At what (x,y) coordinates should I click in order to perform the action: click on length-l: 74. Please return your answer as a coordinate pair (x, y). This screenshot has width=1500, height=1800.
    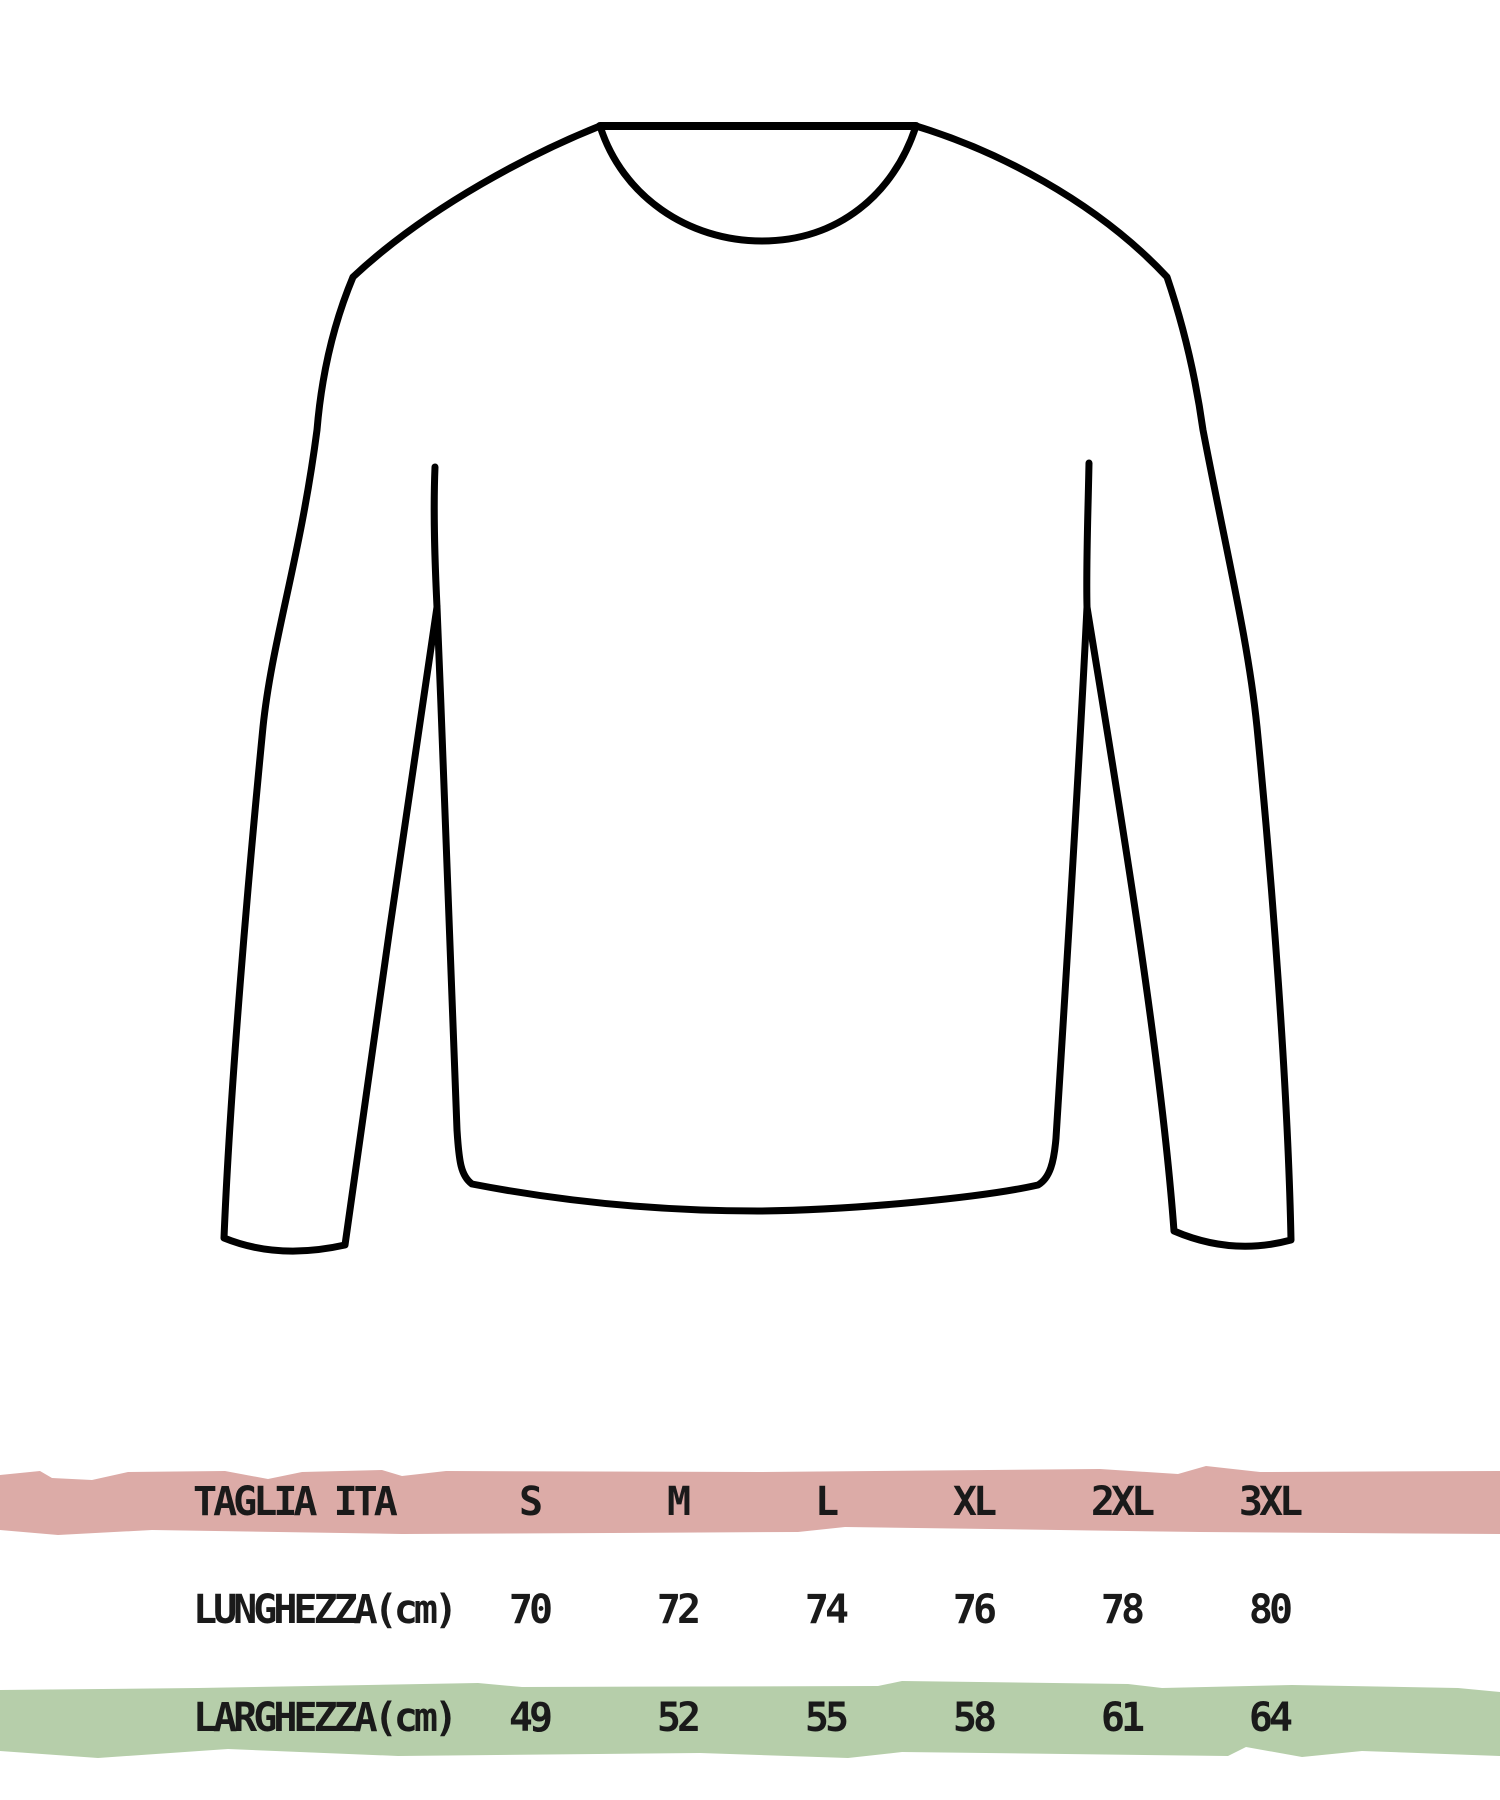
    Looking at the image, I should click on (826, 1610).